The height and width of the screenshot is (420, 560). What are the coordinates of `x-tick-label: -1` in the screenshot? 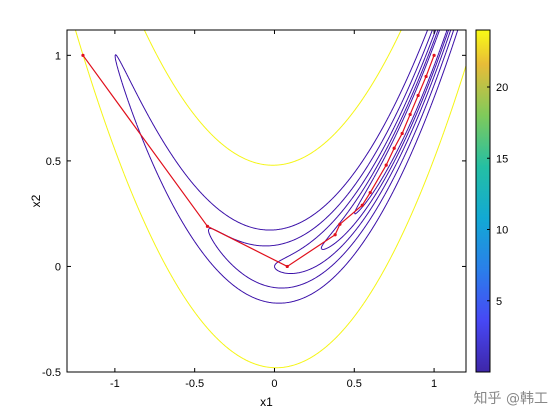 It's located at (115, 384).